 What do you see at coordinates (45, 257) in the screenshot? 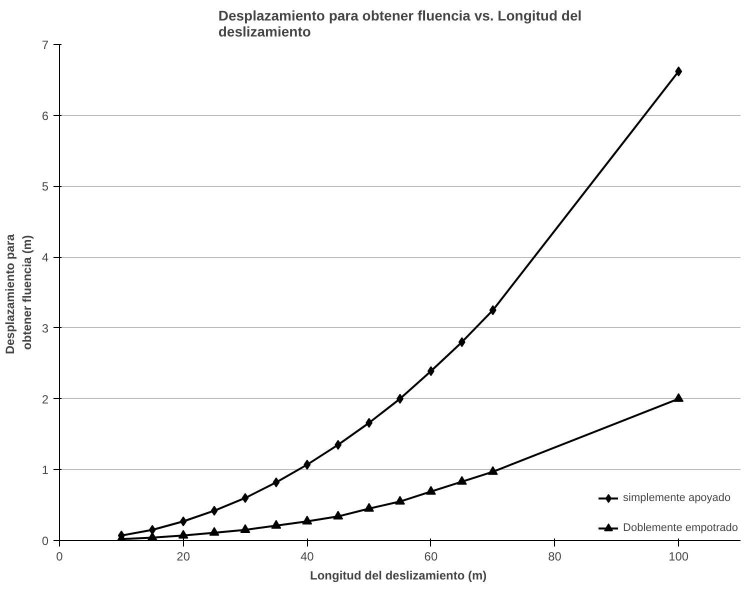
I see `y-tick-label: 4` at bounding box center [45, 257].